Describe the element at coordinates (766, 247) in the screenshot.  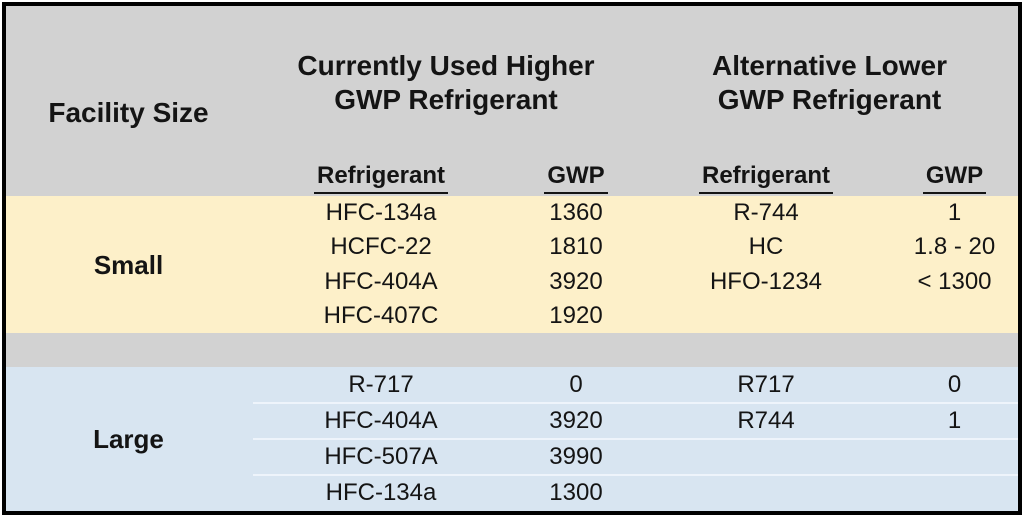
I see `alternative-refrigerant-cell: HC` at that location.